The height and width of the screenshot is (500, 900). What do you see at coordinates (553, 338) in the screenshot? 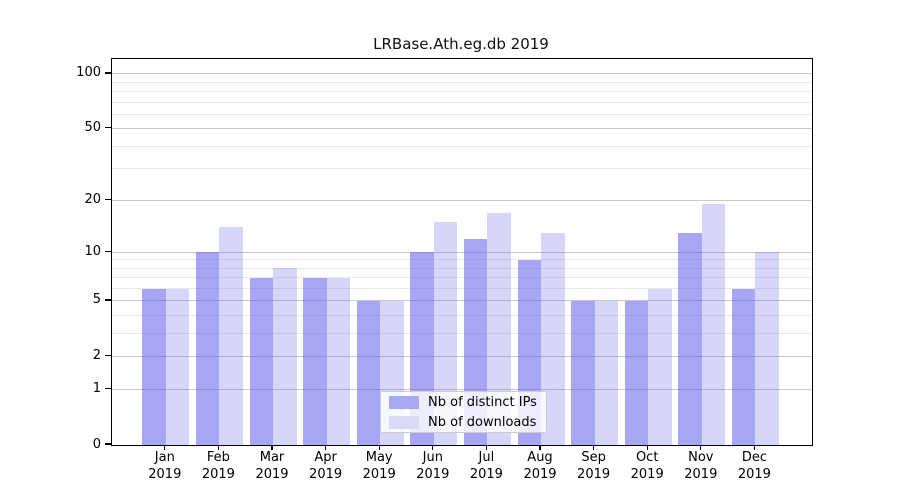
I see `bar-downloads-aug` at bounding box center [553, 338].